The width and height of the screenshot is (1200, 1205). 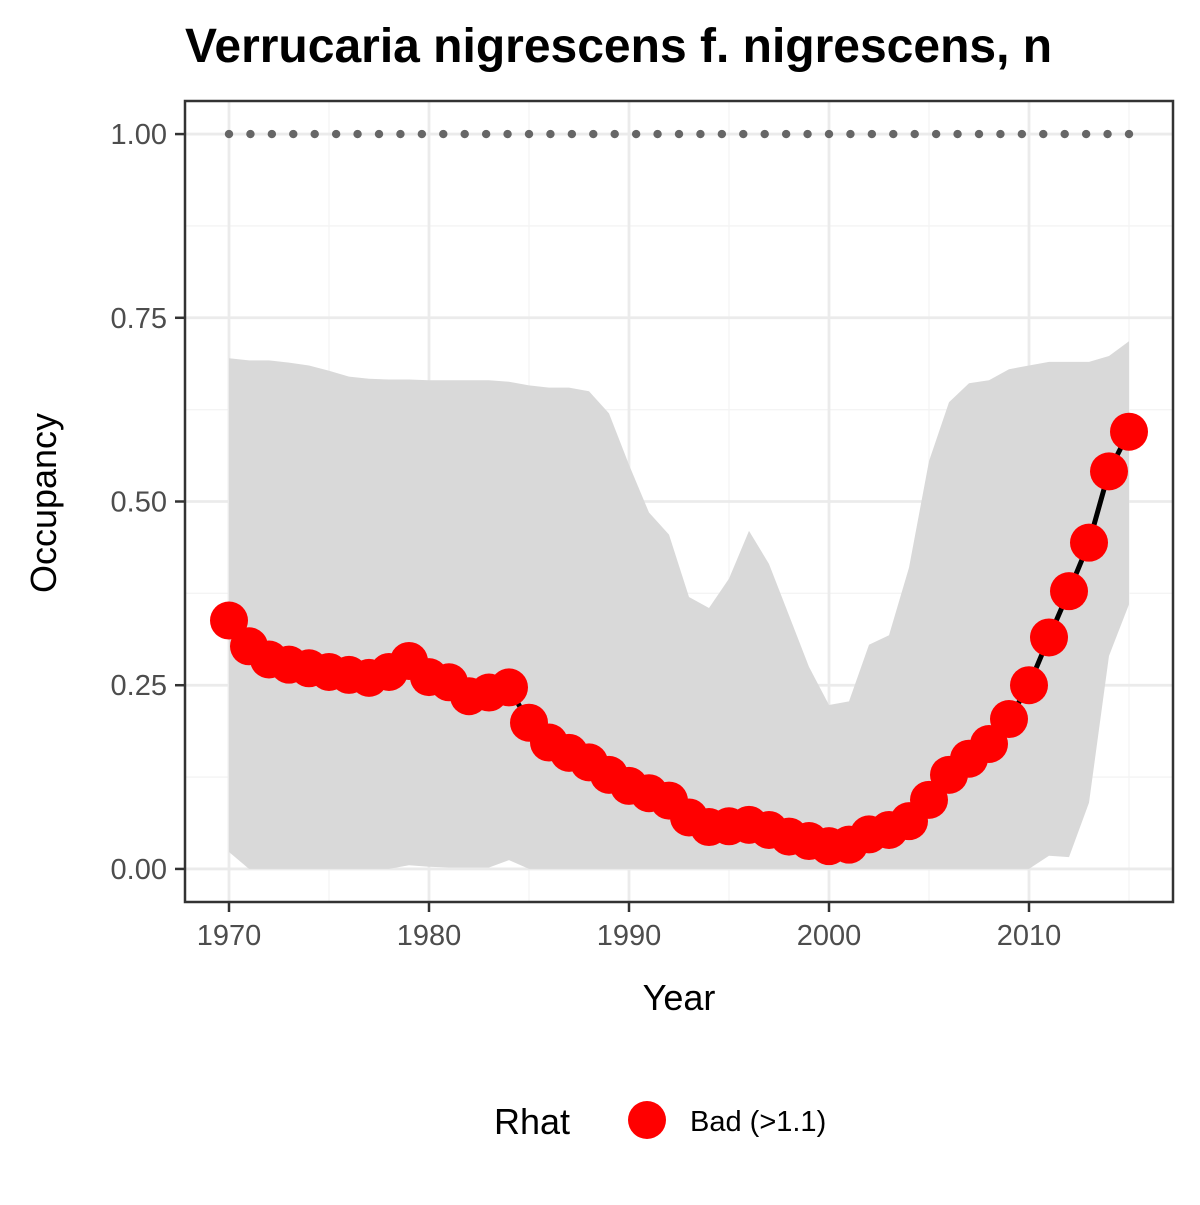 I want to click on x-tick-label: 1990, so click(x=629, y=936).